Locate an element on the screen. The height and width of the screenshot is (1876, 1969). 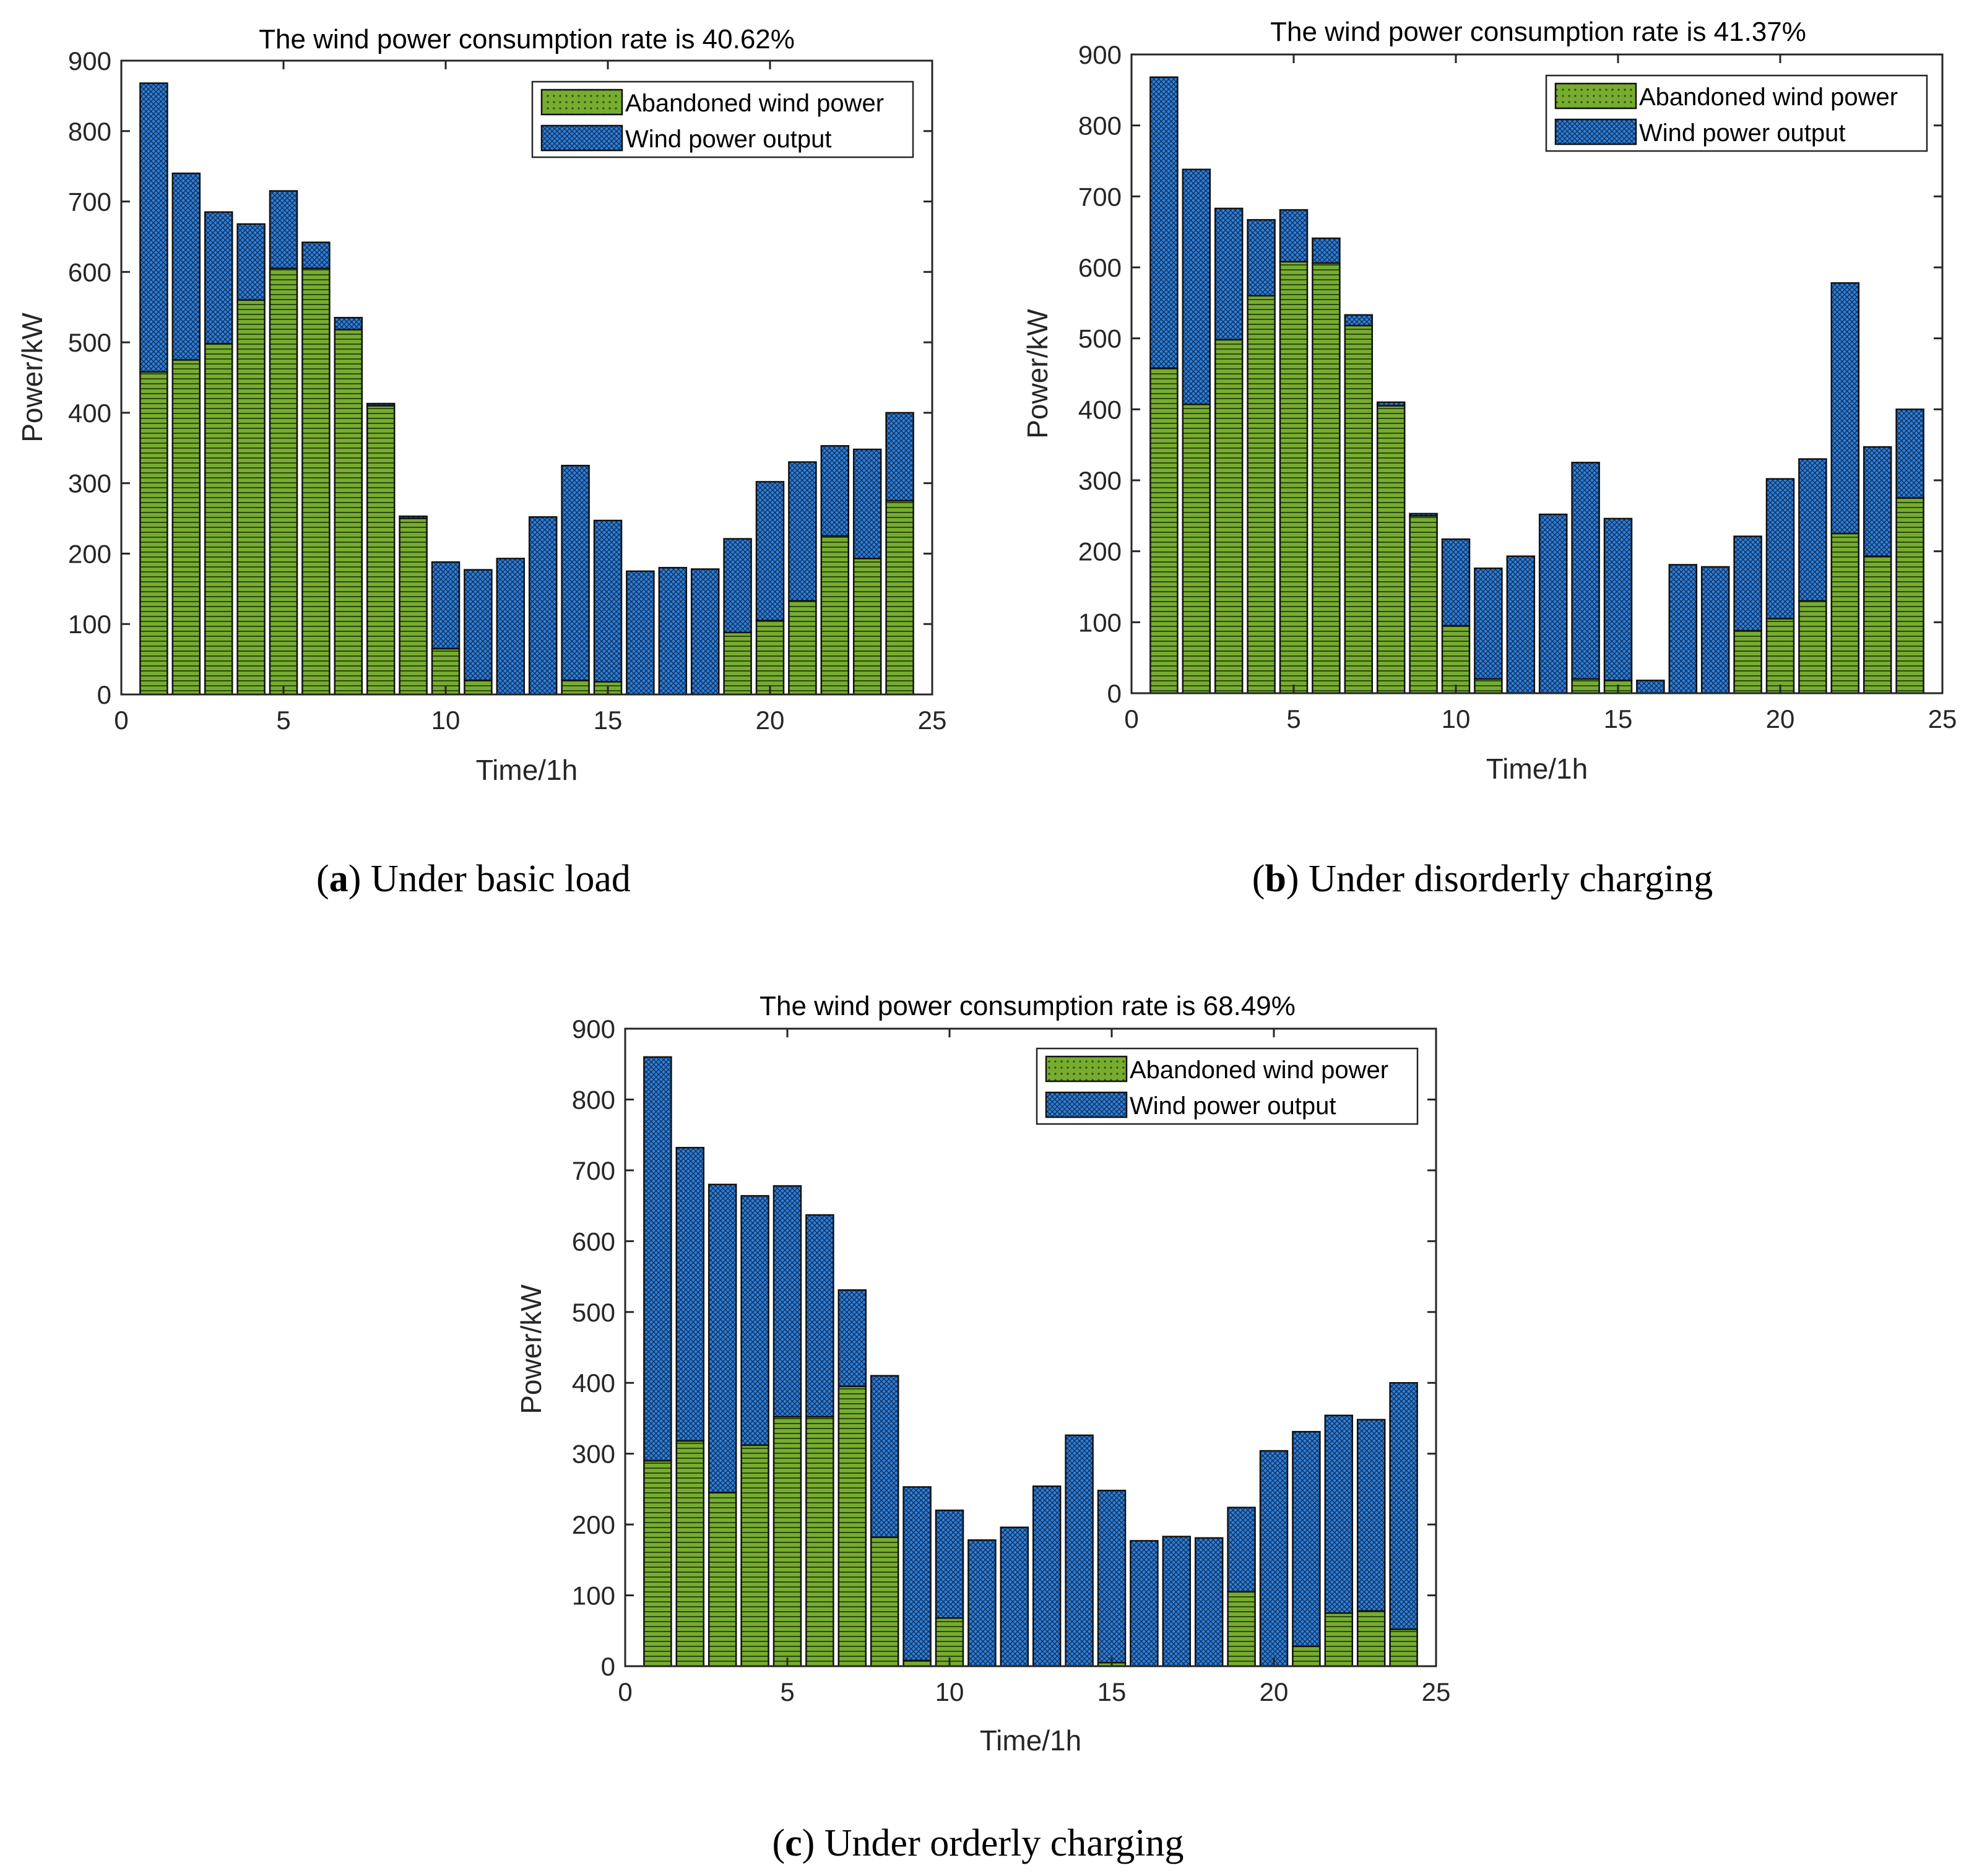
chart-a-xlabel: Time/1h is located at coordinates (527, 770).